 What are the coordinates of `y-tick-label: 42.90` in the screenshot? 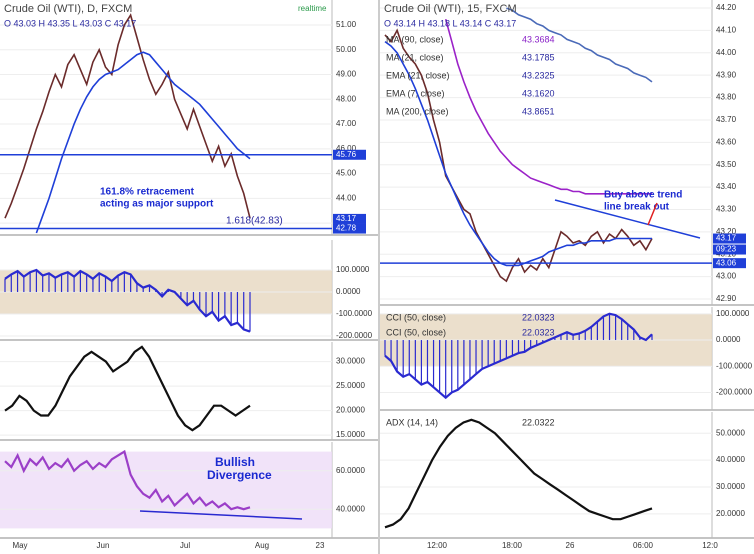 It's located at (726, 298).